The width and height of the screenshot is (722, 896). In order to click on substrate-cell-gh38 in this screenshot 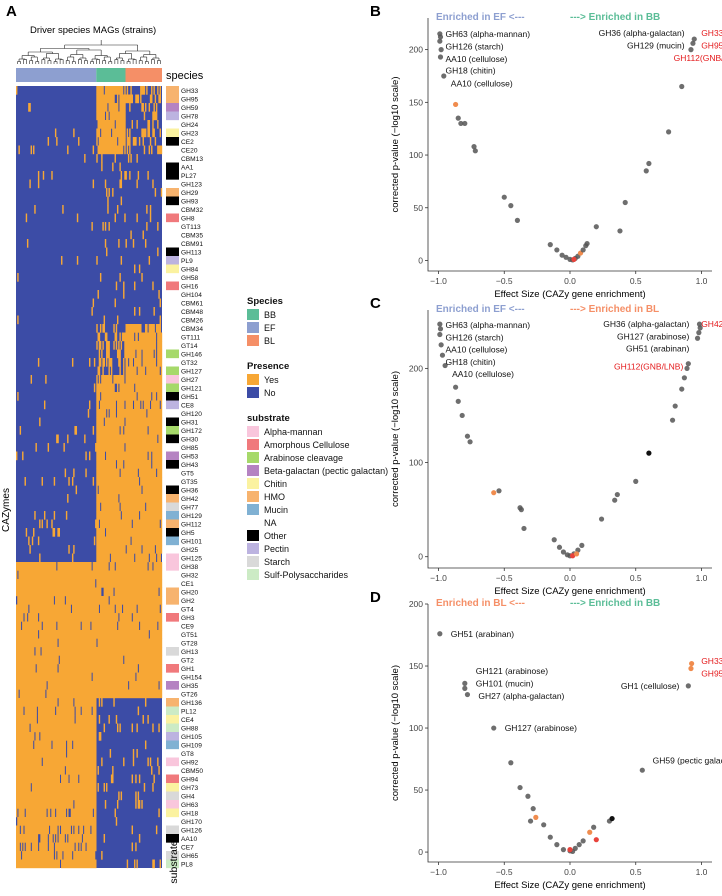, I will do `click(172, 566)`.